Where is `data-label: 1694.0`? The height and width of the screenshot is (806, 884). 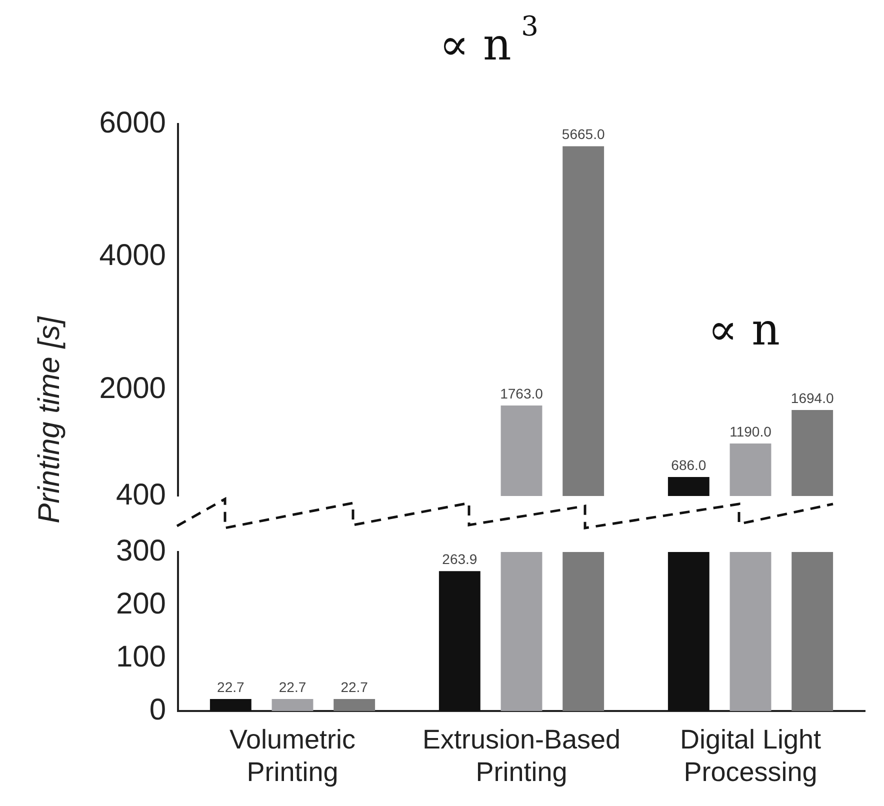 data-label: 1694.0 is located at coordinates (812, 398).